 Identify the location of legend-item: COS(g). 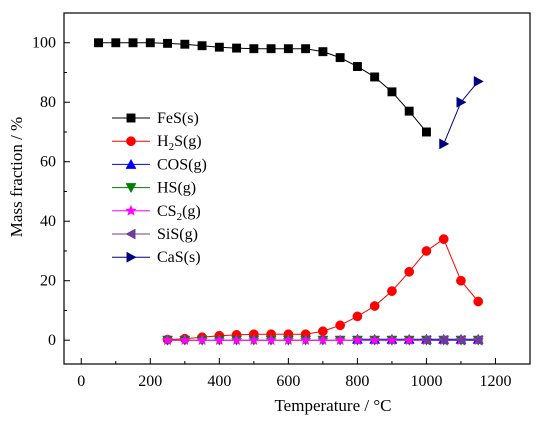
(159, 164).